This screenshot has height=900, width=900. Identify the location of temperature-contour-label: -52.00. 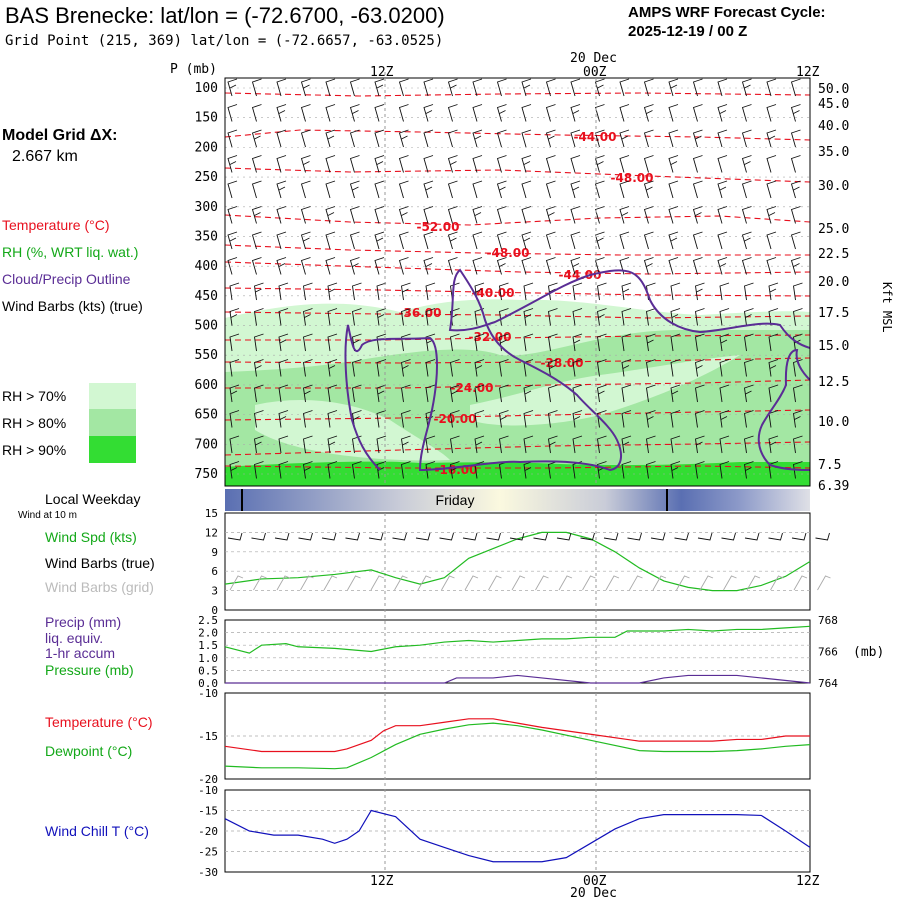
(438, 227).